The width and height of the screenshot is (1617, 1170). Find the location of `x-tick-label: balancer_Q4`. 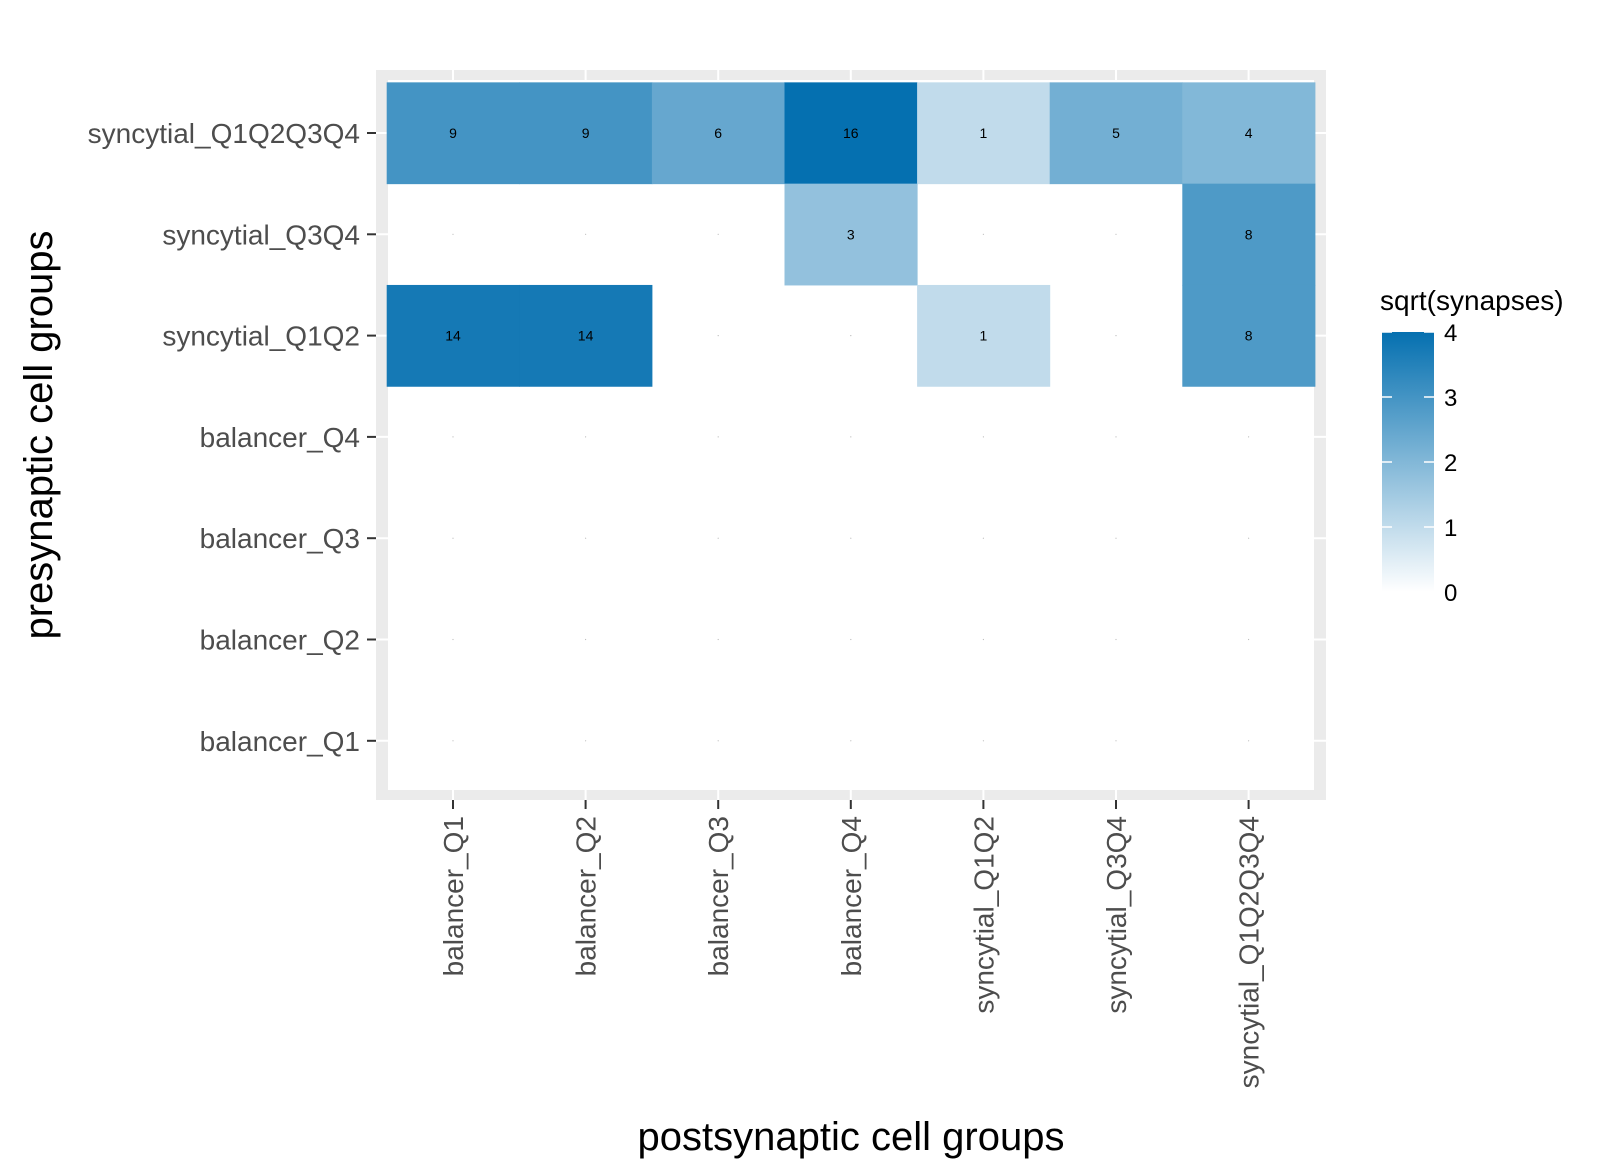

x-tick-label: balancer_Q4 is located at coordinates (851, 896).